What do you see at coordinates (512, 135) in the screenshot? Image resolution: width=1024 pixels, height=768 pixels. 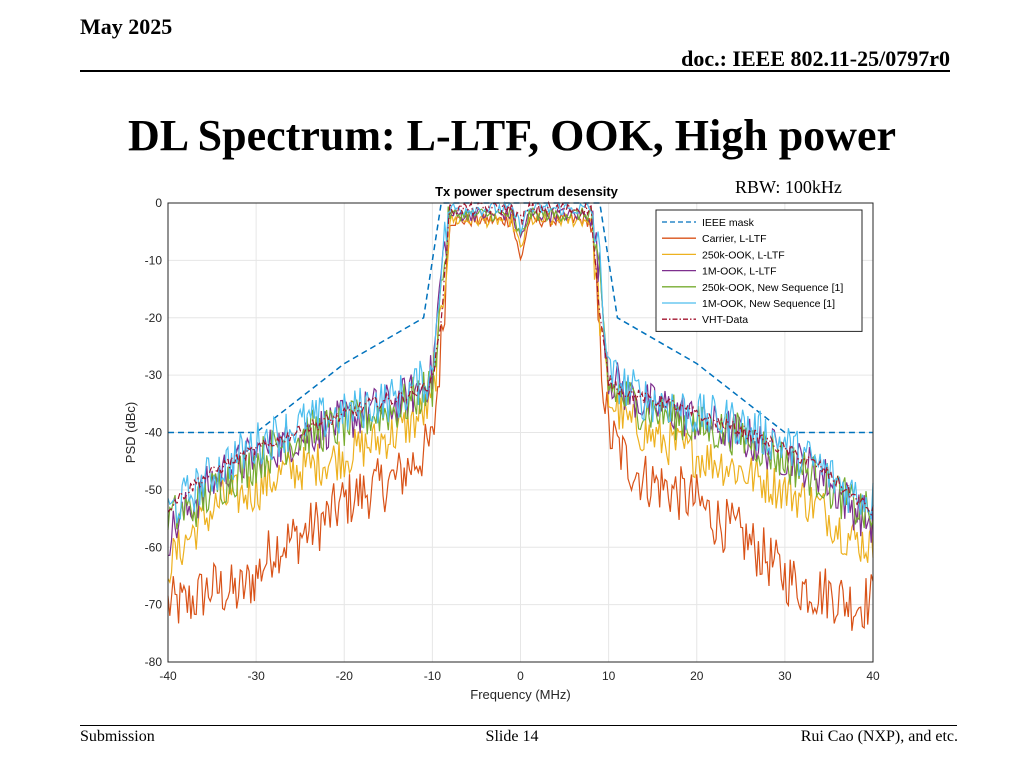 I see `slide-title: DL Spectrum: L-LTF, OOK, High power` at bounding box center [512, 135].